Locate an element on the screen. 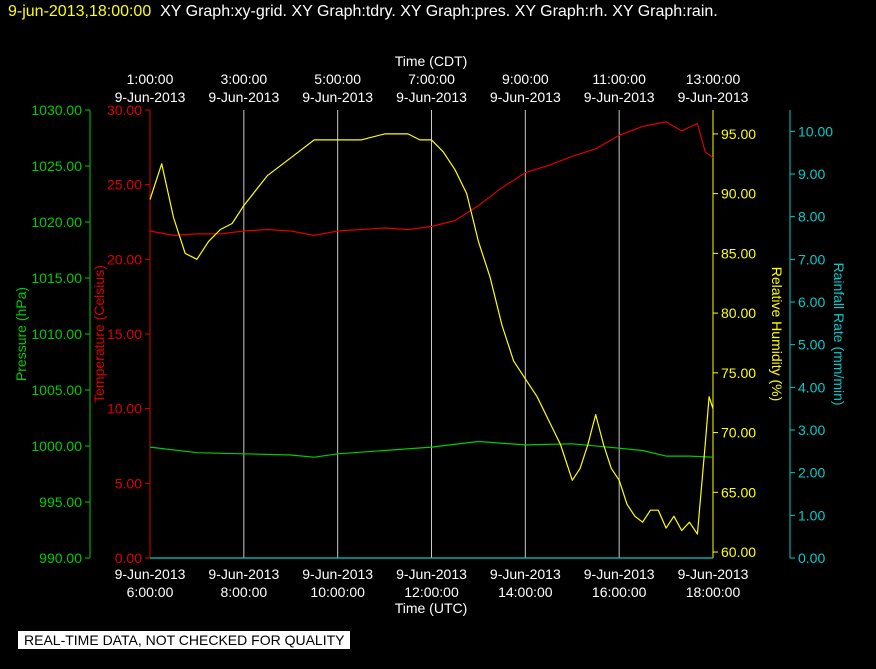 The width and height of the screenshot is (876, 669). top-tick-time: 1:00:00 is located at coordinates (150, 79).